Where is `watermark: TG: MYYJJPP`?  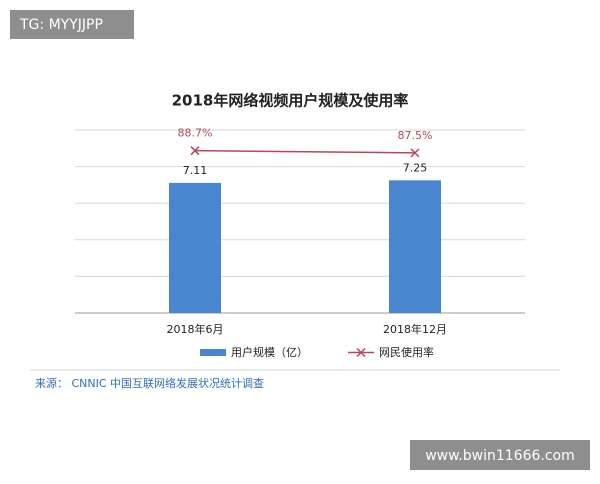
watermark: TG: MYYJJPP is located at coordinates (61, 25).